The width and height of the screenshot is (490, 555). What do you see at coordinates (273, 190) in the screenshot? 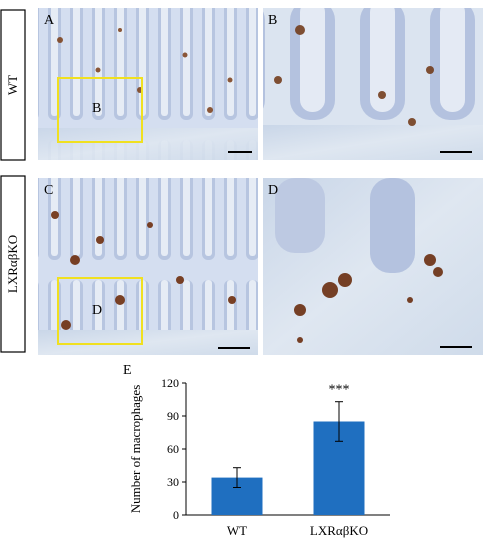
I see `panel-label: D` at bounding box center [273, 190].